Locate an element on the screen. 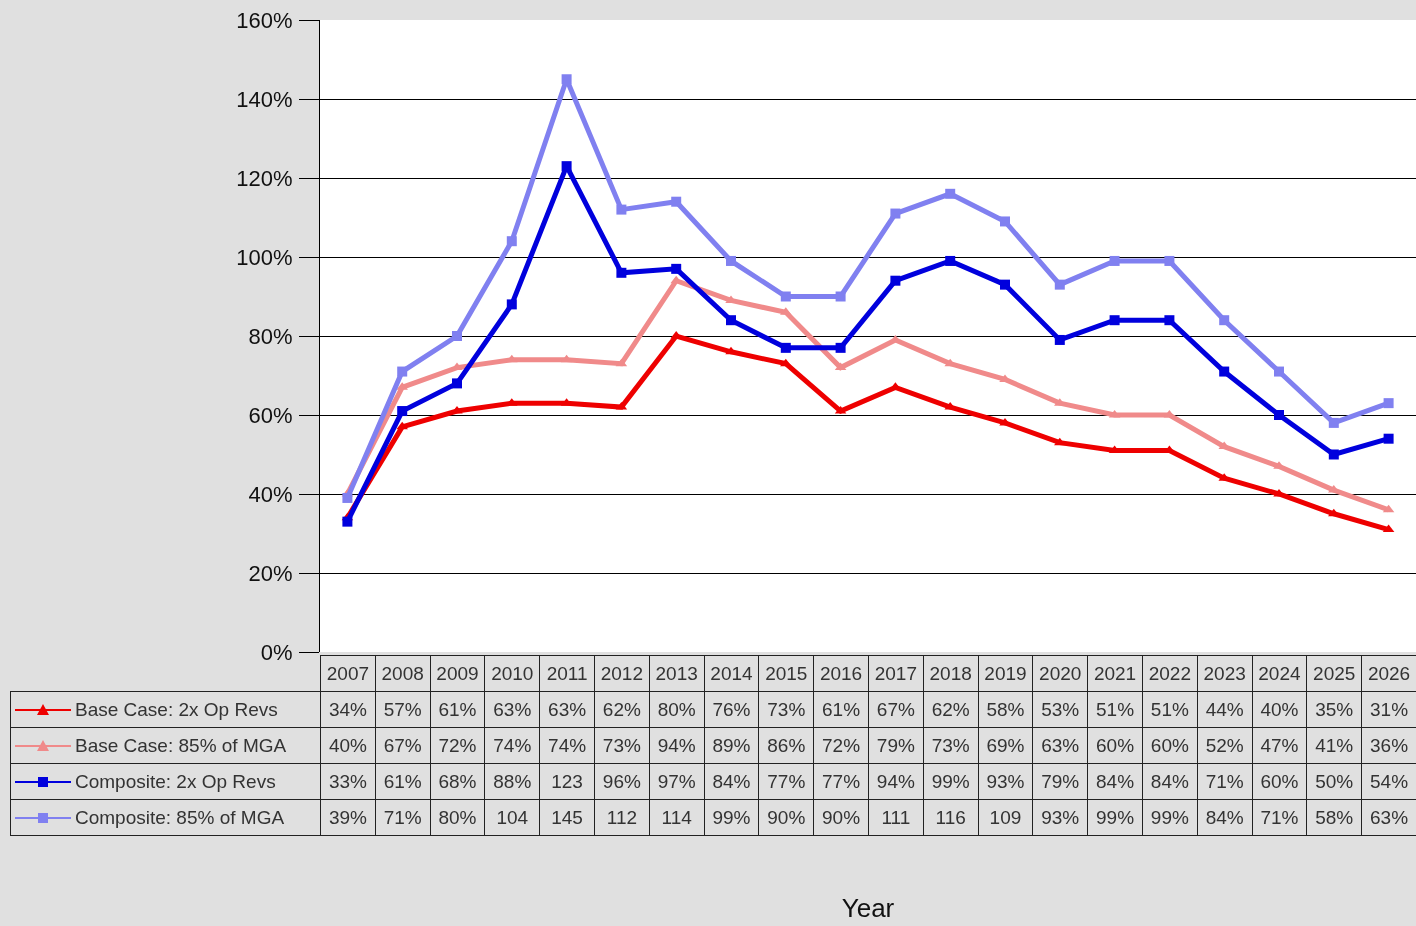  data-label: 68% is located at coordinates (457, 781).